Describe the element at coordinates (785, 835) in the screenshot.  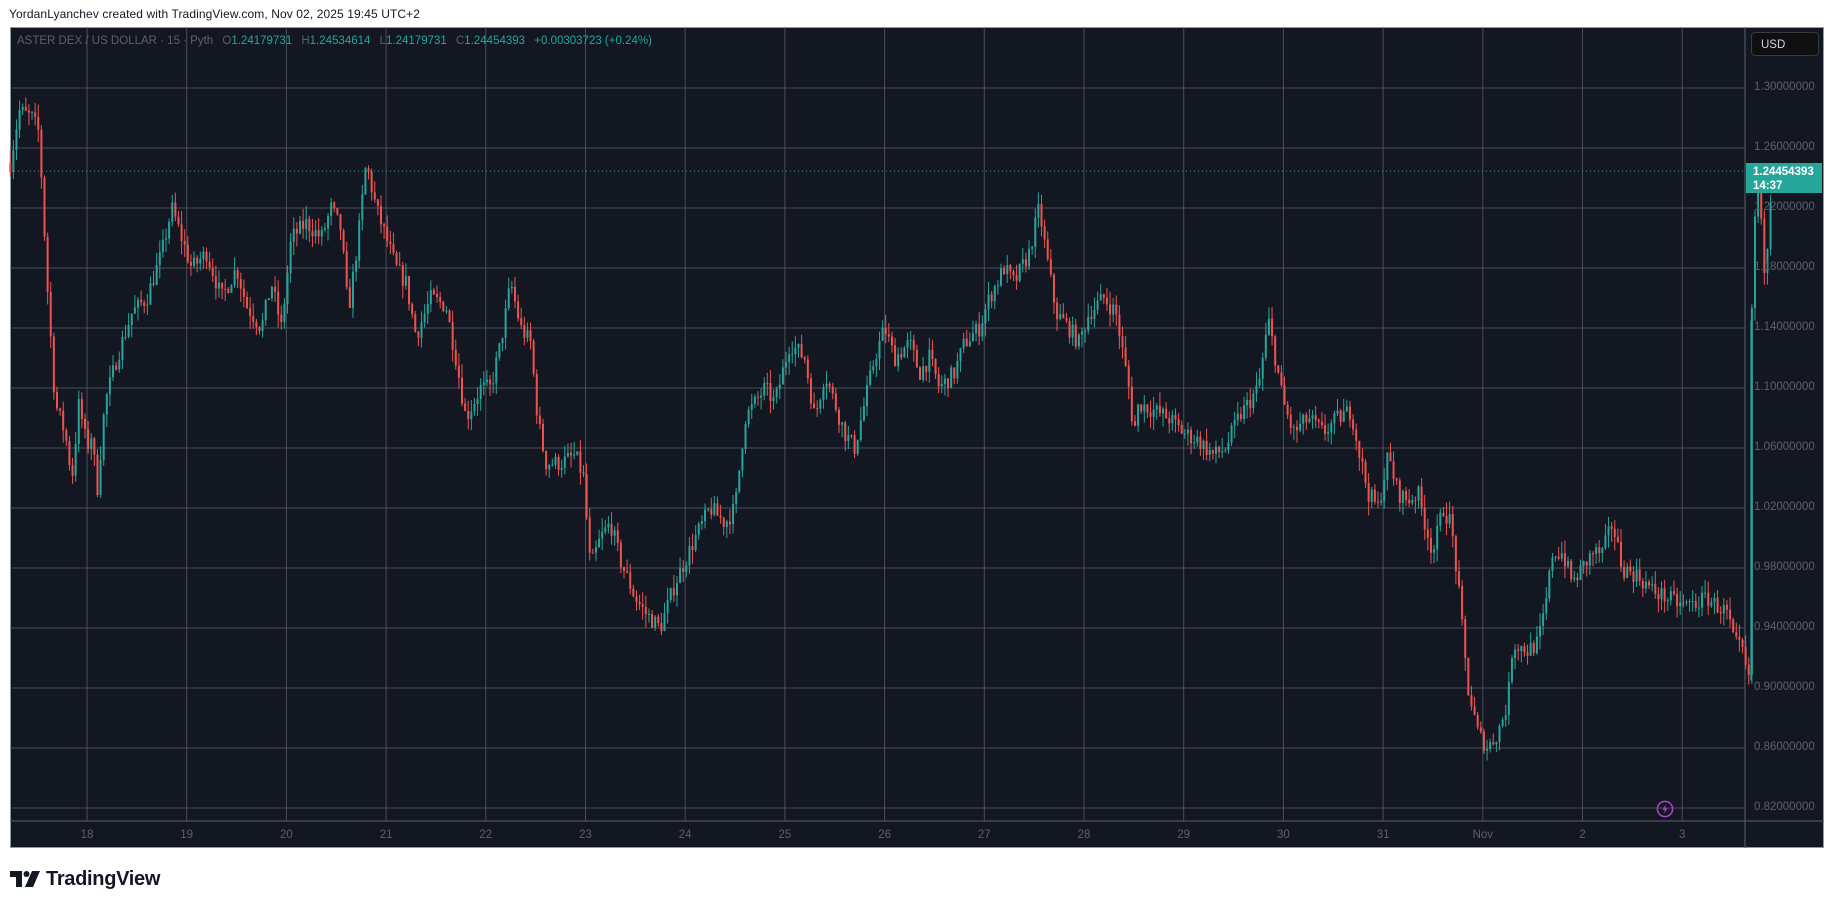
I see `time-axis-label: 25` at that location.